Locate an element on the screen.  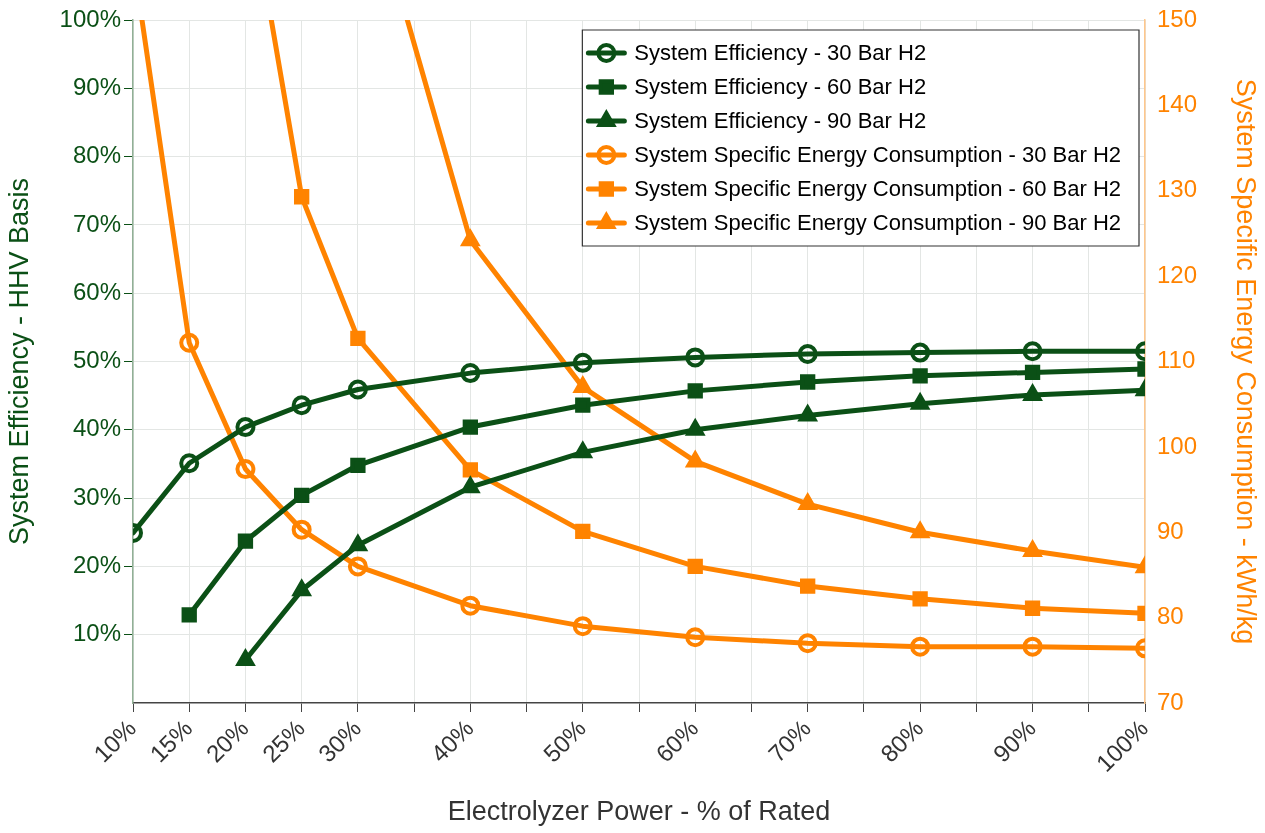
y2-tick-label: 110 is located at coordinates (1176, 360).